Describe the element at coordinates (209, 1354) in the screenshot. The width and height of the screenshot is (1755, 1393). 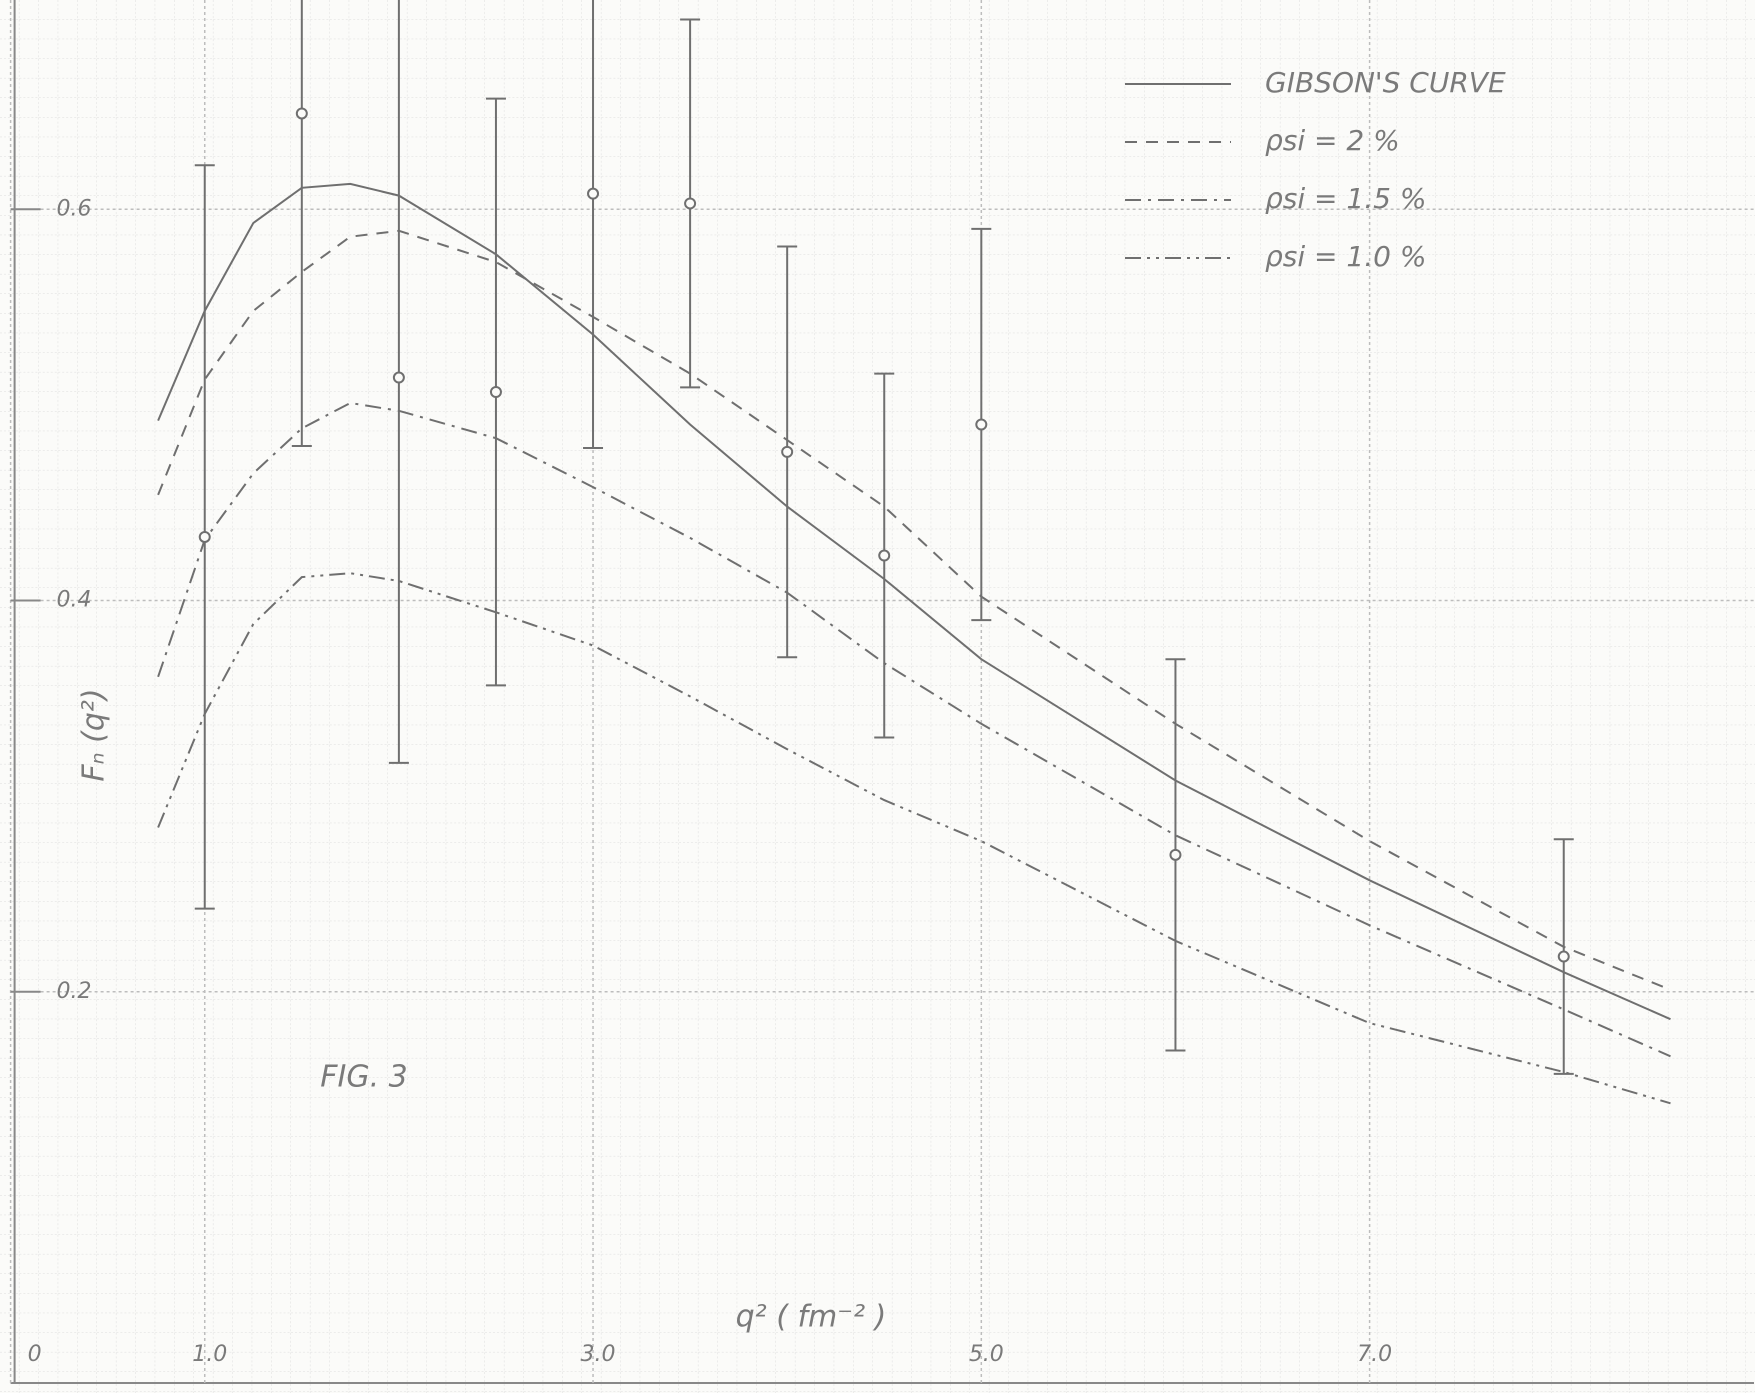
I see `x-tick-label: 1.0` at that location.